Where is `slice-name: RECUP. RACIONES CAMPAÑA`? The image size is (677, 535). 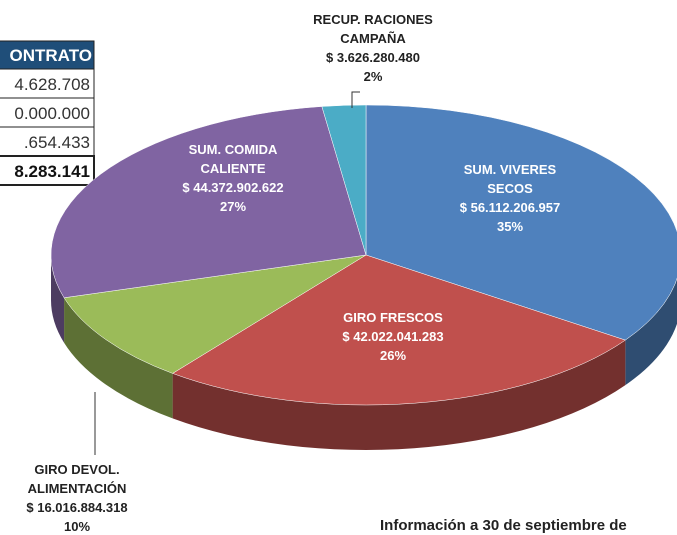 slice-name: RECUP. RACIONES CAMPAÑA is located at coordinates (373, 29).